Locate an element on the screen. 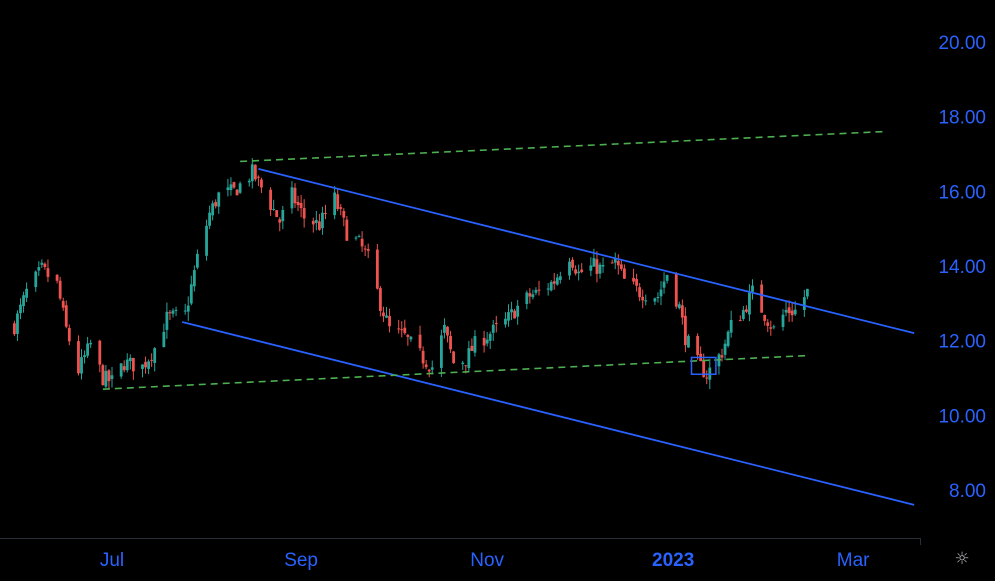  x-tick-label: 2023 is located at coordinates (673, 560).